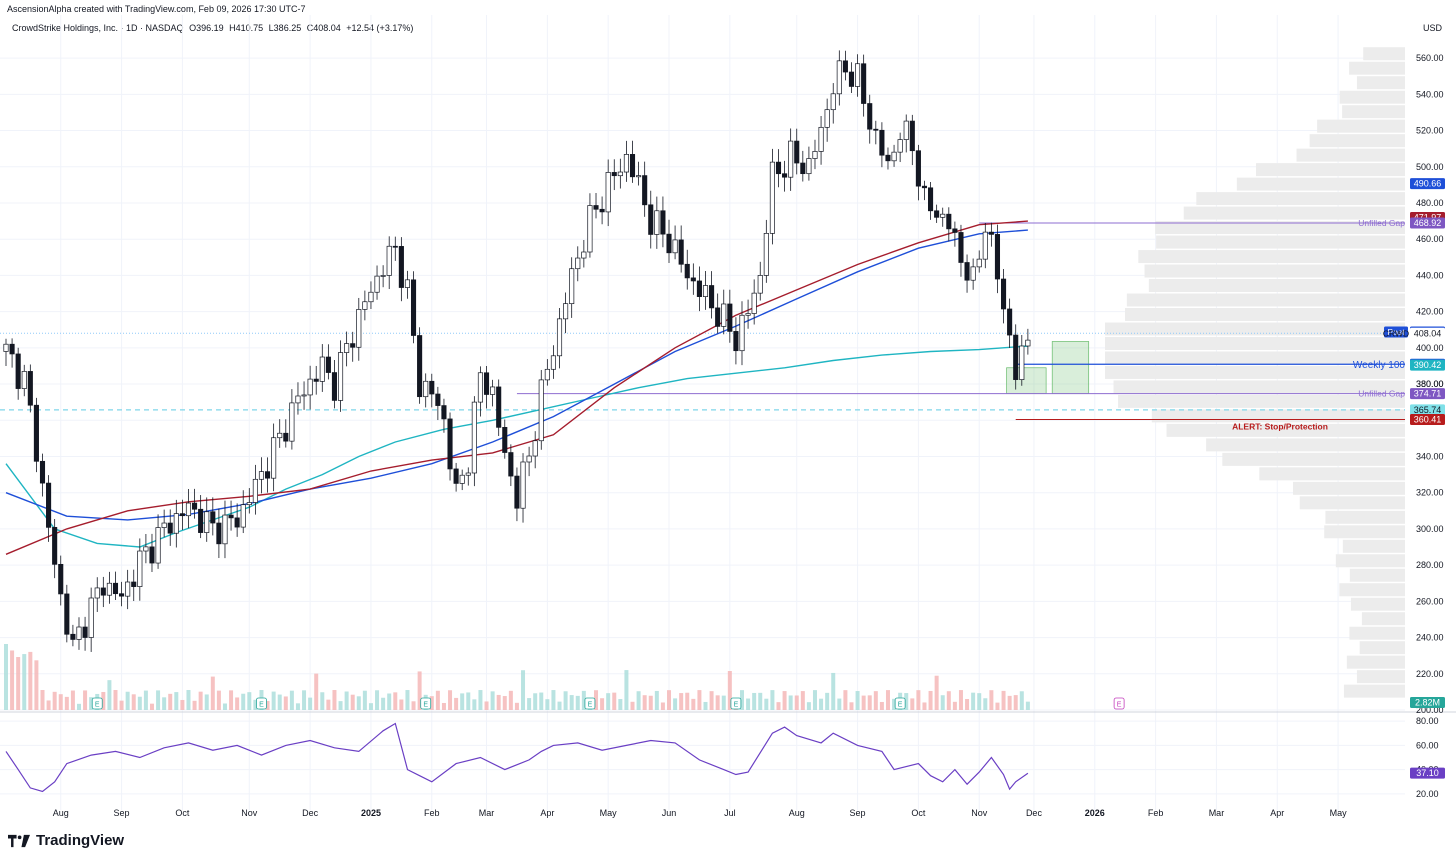 The image size is (1456, 862). I want to click on ohlc-low: L386.25, so click(285, 28).